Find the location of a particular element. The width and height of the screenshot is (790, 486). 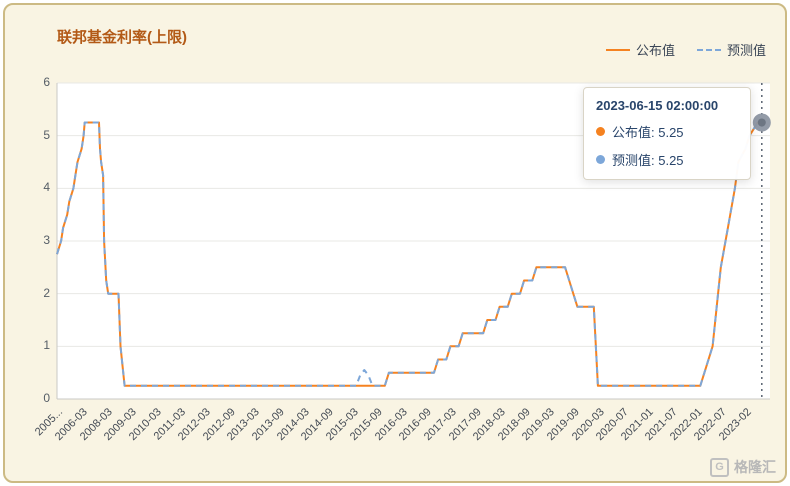

tooltip-row-published: 公布值: 5.25 is located at coordinates (667, 131).